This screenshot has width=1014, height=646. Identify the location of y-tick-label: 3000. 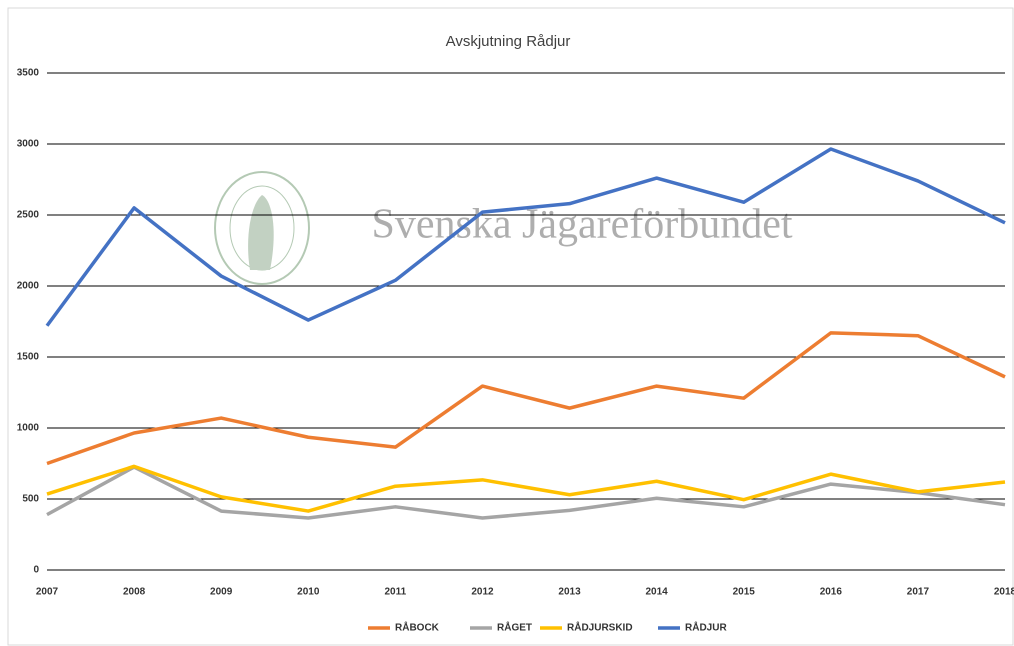
(28, 144).